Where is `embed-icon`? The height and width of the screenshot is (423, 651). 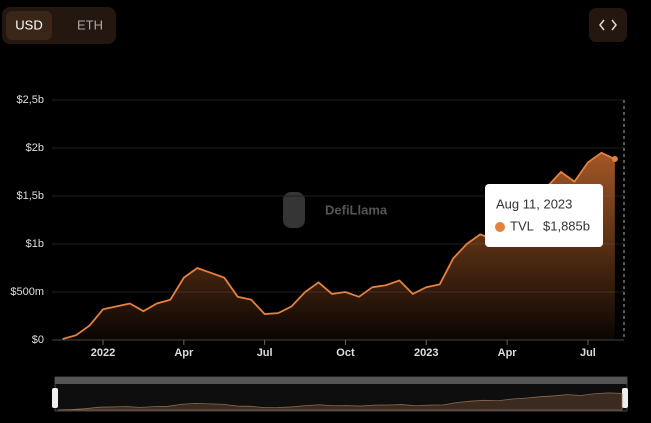
embed-icon is located at coordinates (608, 25).